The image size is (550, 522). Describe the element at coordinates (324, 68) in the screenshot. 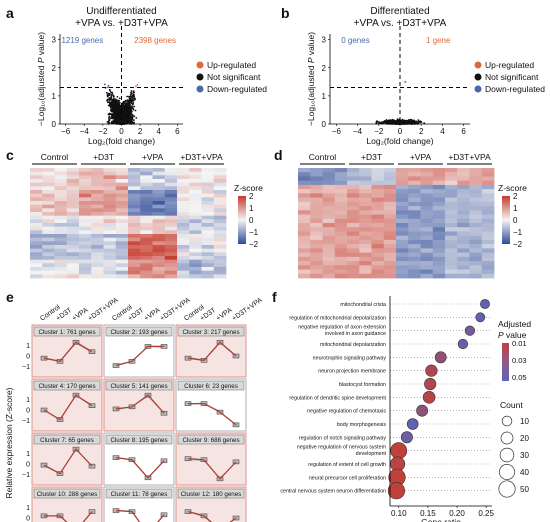

I see `y-tick-label: 2` at that location.